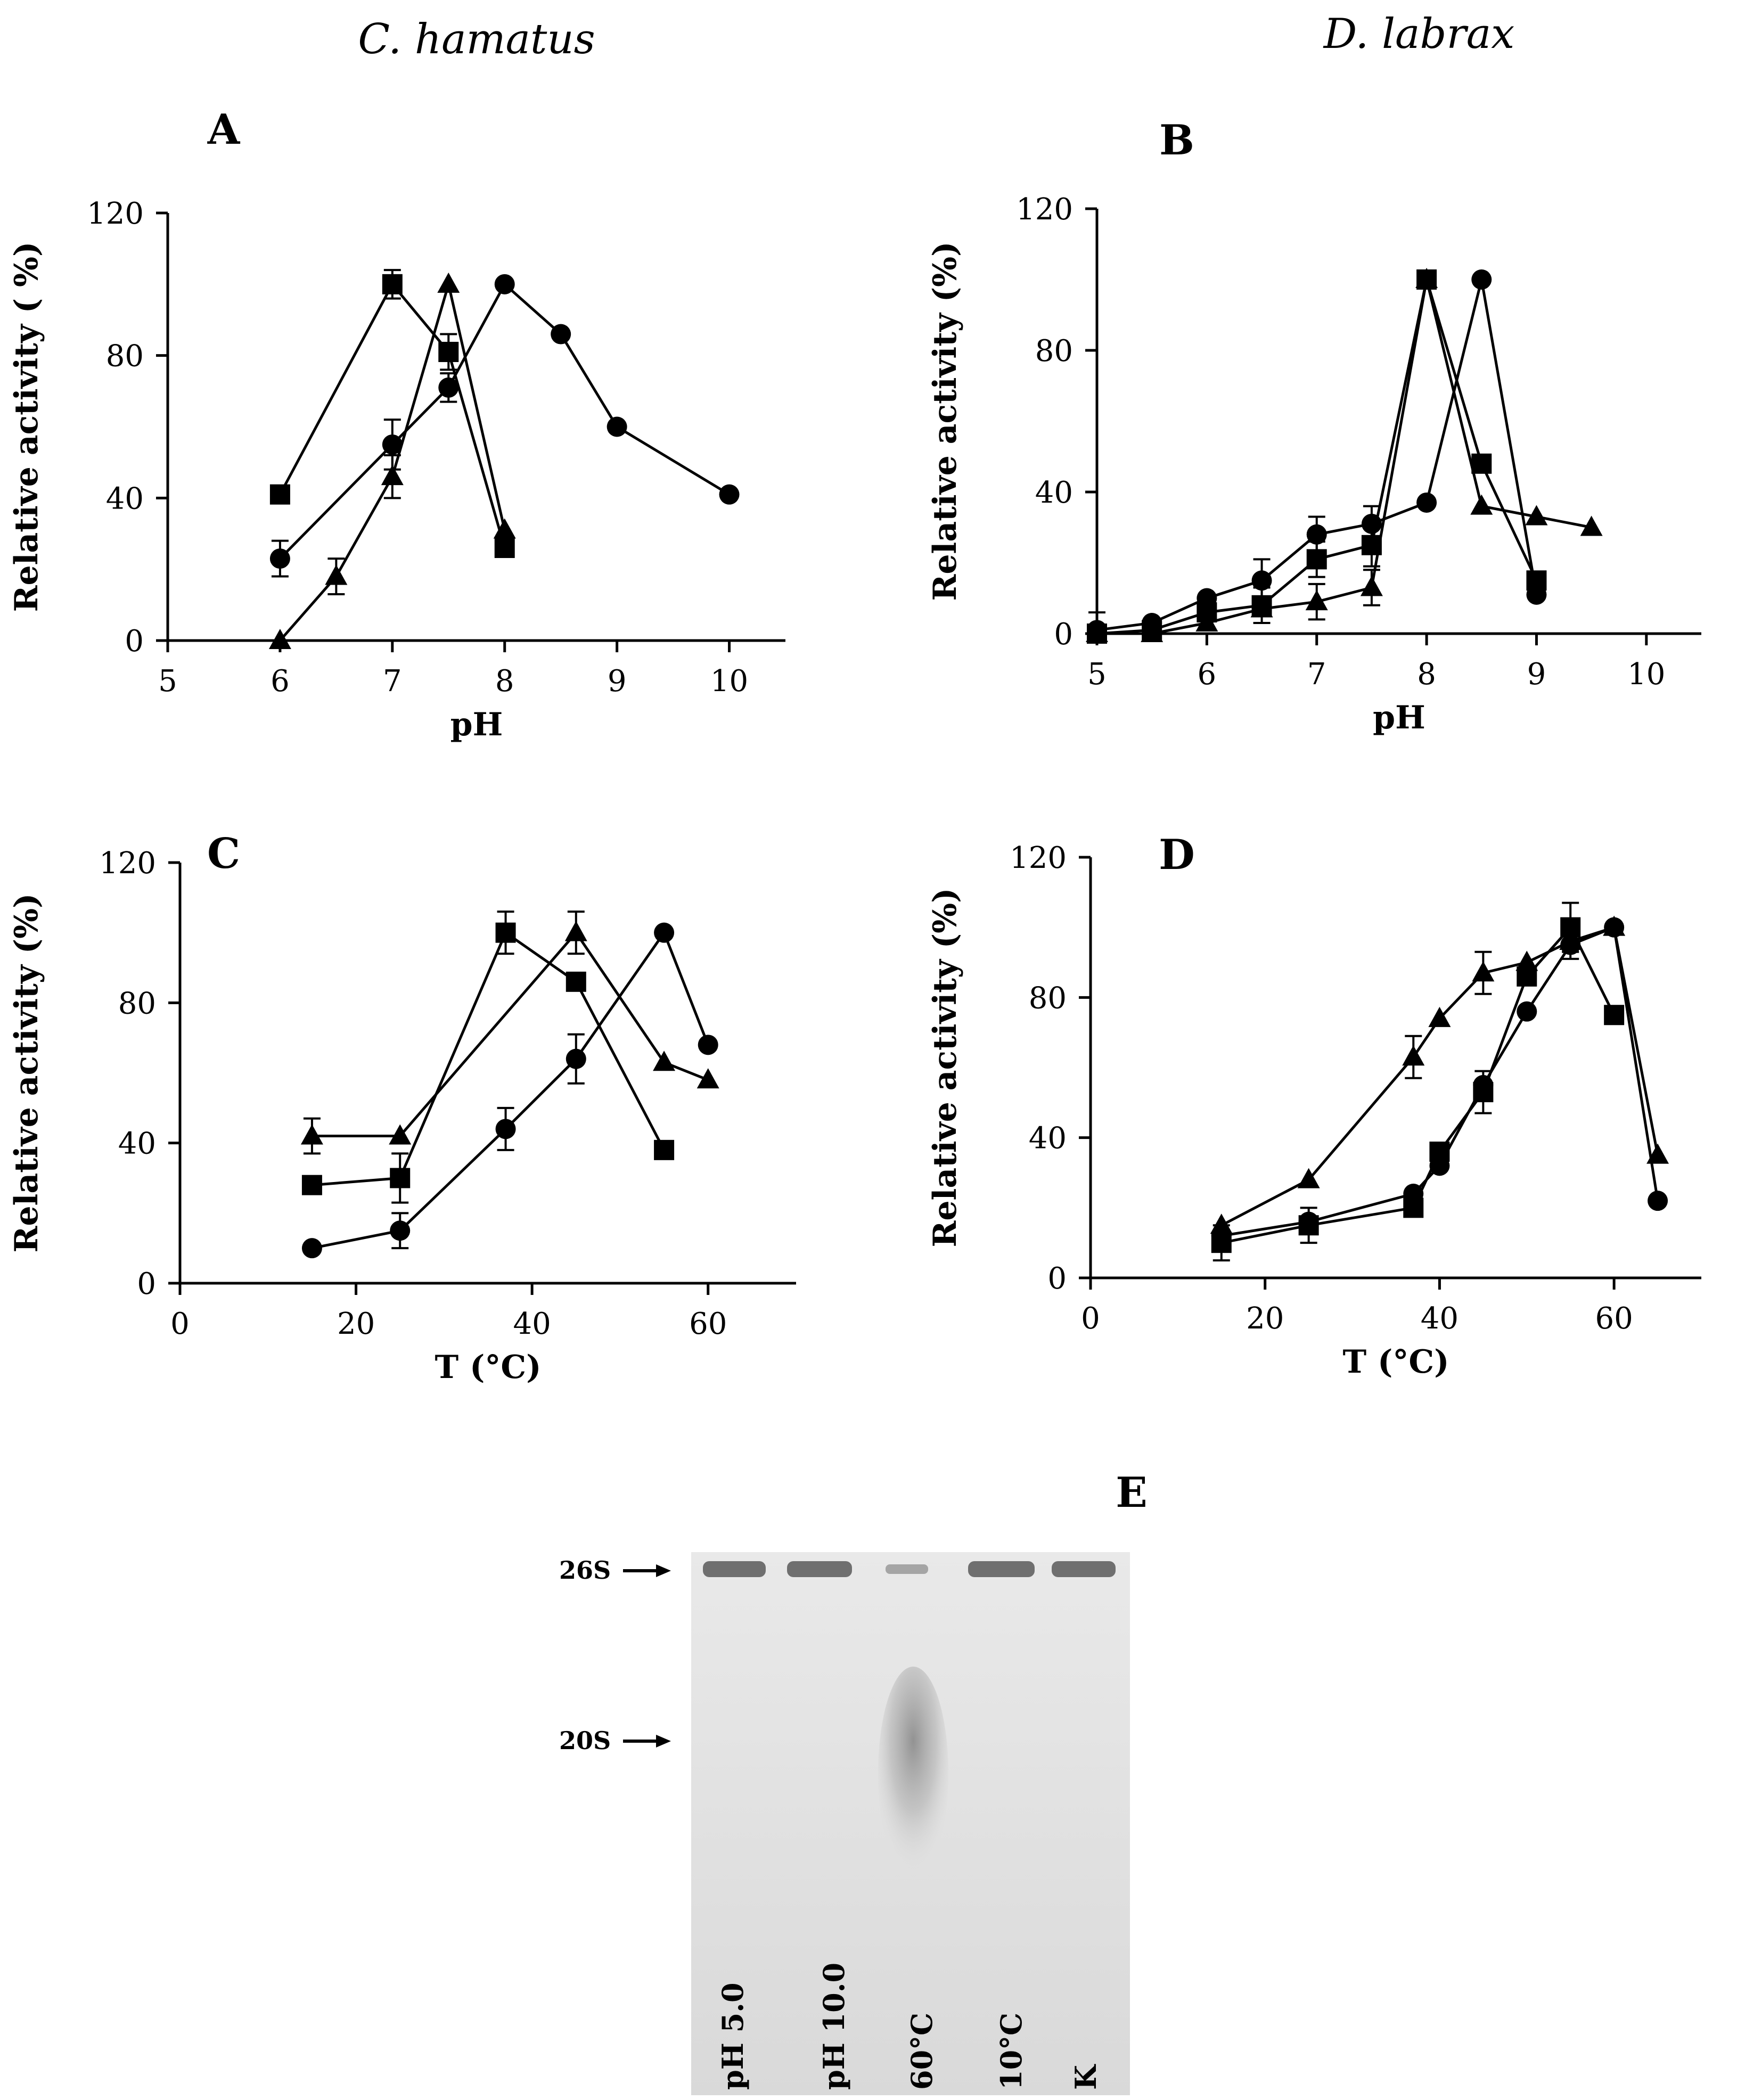 The height and width of the screenshot is (2100, 1737). What do you see at coordinates (223, 854) in the screenshot?
I see `panel-label-c: C` at bounding box center [223, 854].